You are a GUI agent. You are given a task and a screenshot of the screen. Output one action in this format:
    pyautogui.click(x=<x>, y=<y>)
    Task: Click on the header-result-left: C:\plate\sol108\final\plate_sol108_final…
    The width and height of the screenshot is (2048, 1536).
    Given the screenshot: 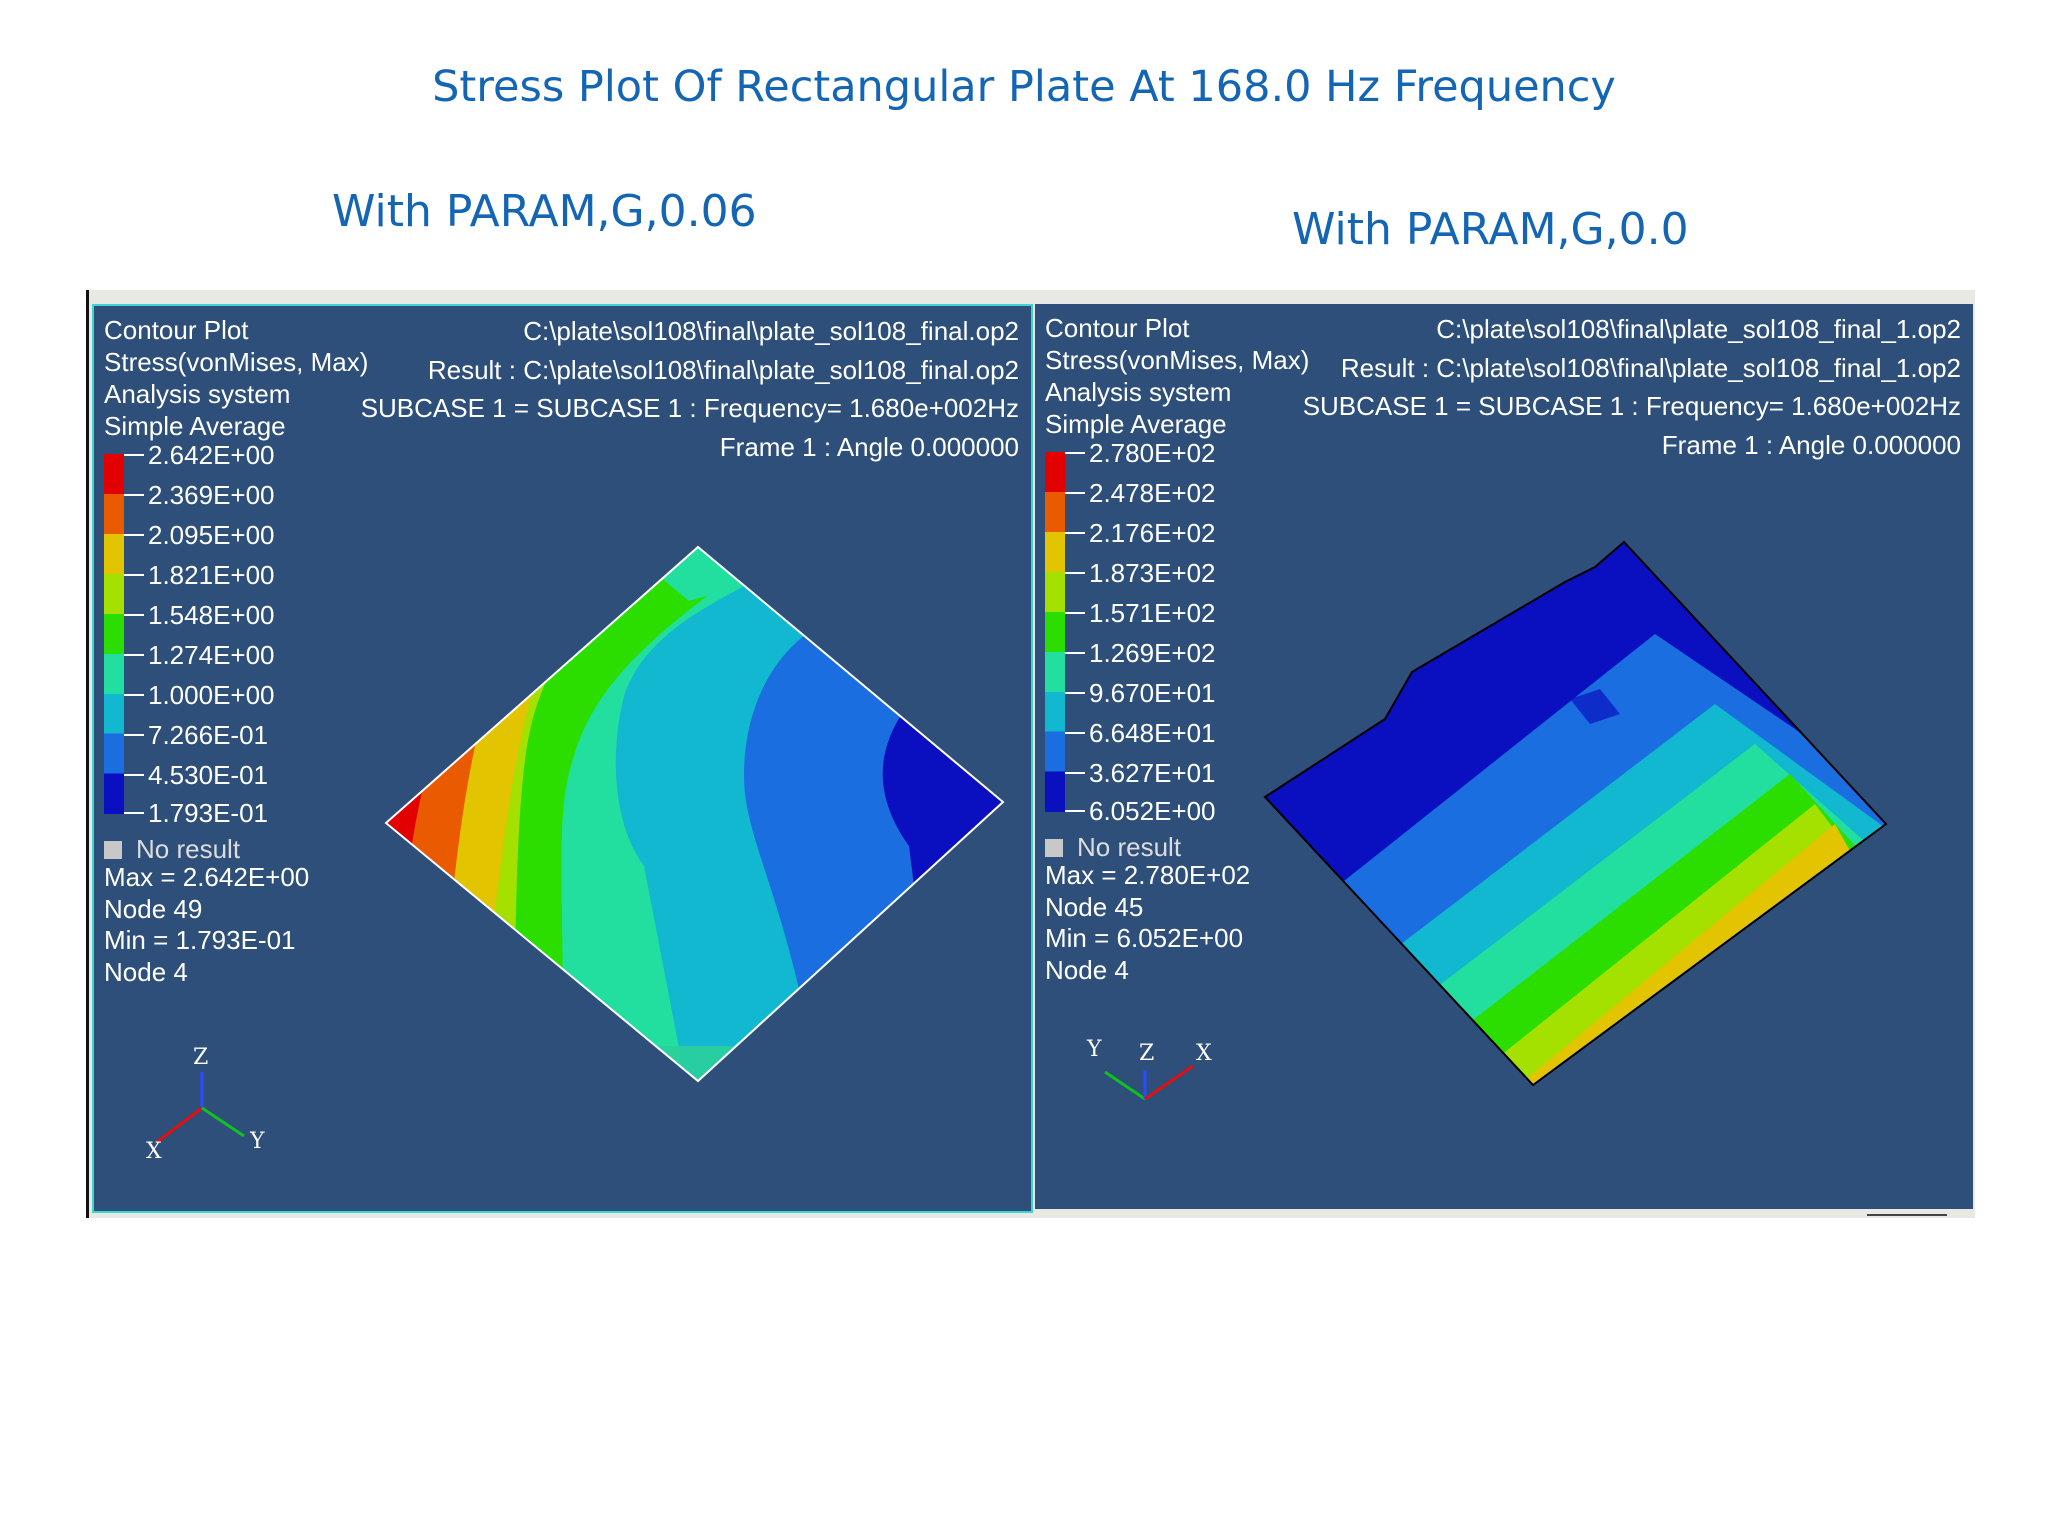 What is the action you would take?
    pyautogui.click(x=690, y=389)
    